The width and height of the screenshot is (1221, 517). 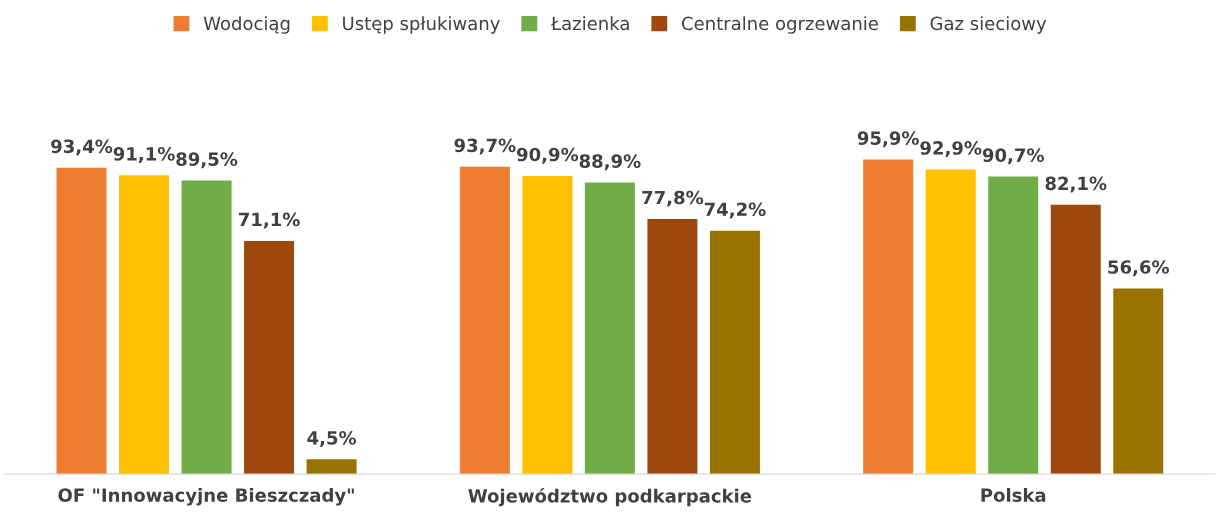 What do you see at coordinates (610, 497) in the screenshot?
I see `x-tick-label: Województwo podkarpackie` at bounding box center [610, 497].